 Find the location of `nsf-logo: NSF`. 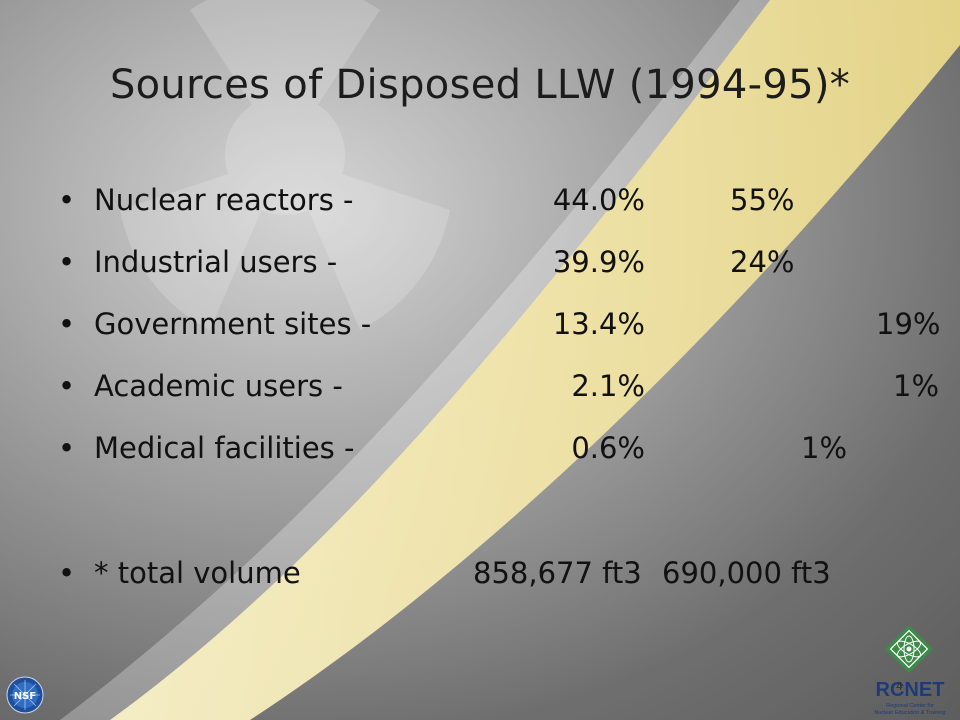

nsf-logo: NSF is located at coordinates (25, 695).